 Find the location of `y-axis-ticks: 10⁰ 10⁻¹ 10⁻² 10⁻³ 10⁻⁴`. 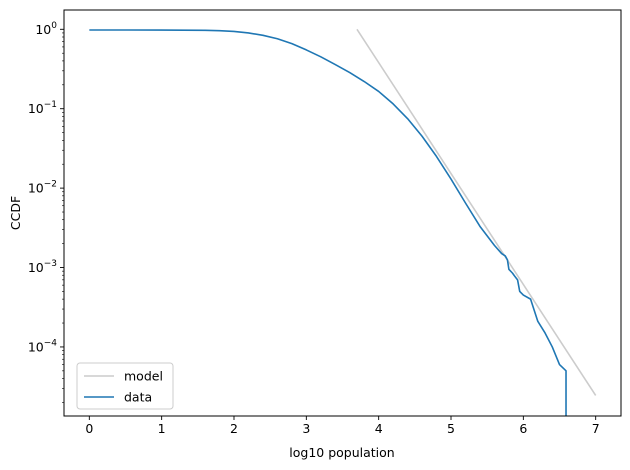

y-axis-ticks: 10⁰ 10⁻¹ 10⁻² 10⁻³ 10⁻⁴ is located at coordinates (46, 212).